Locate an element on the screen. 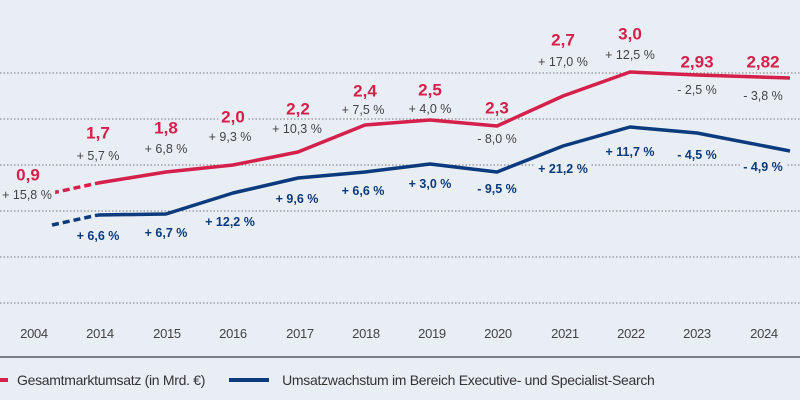  growth-label-umsatzwachstum: + 12,2 % is located at coordinates (230, 222).